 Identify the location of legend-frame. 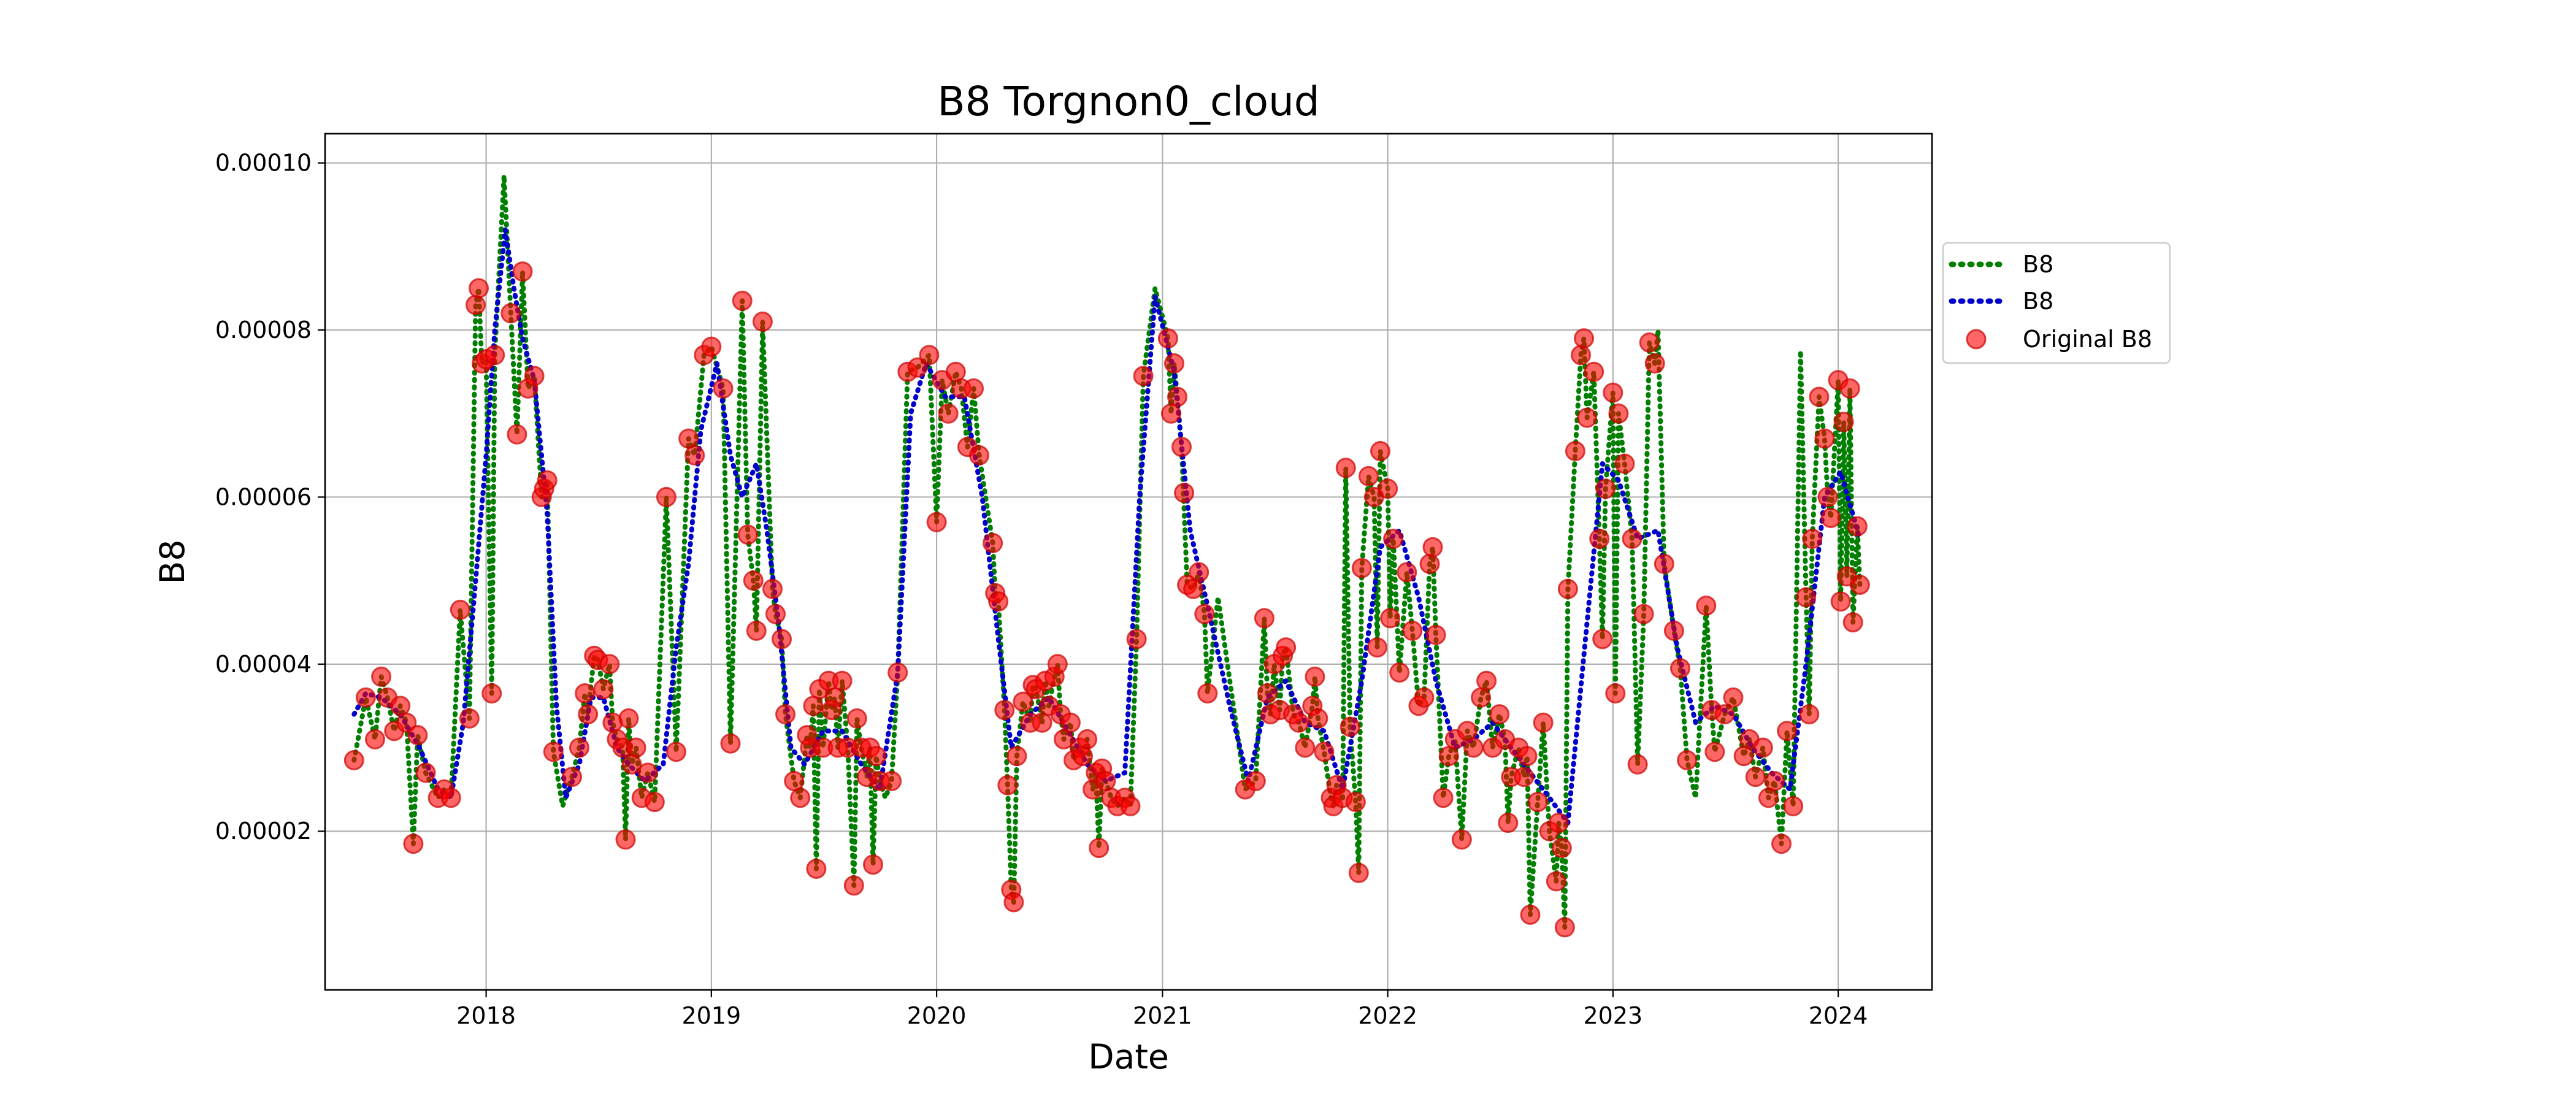
(2056, 303).